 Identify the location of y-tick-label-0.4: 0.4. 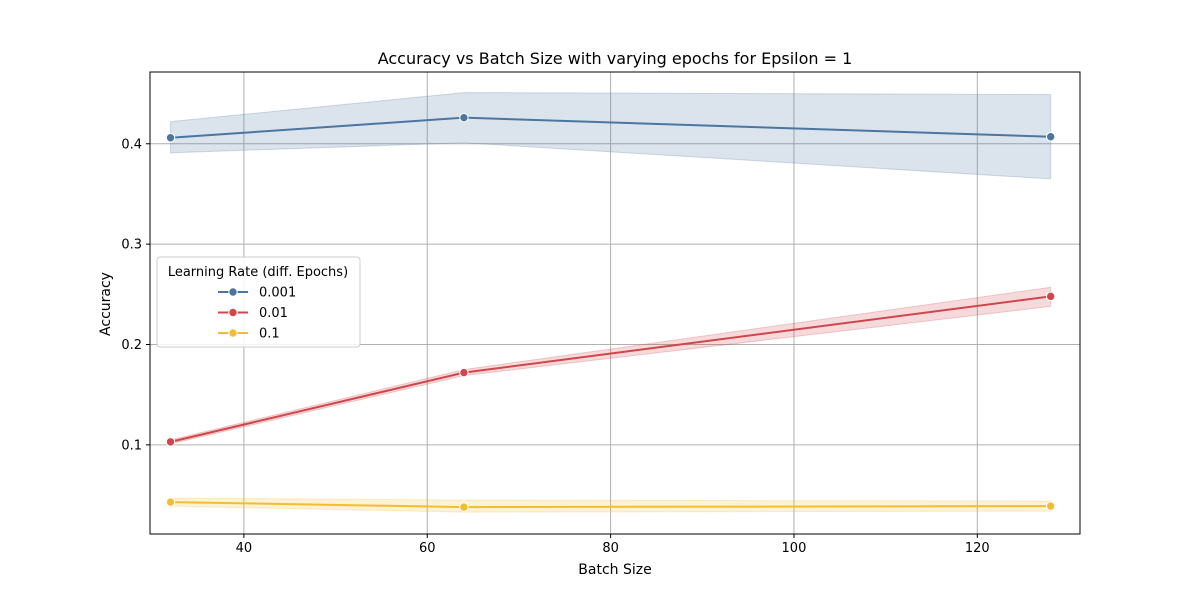
(131, 144).